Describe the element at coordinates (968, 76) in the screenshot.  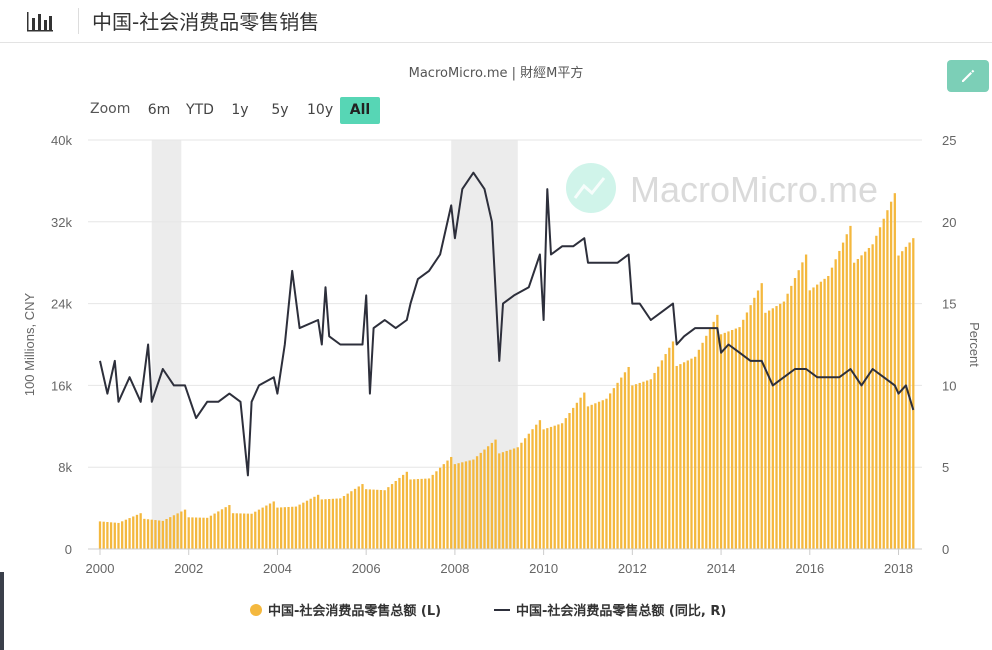
I see `edit-button` at that location.